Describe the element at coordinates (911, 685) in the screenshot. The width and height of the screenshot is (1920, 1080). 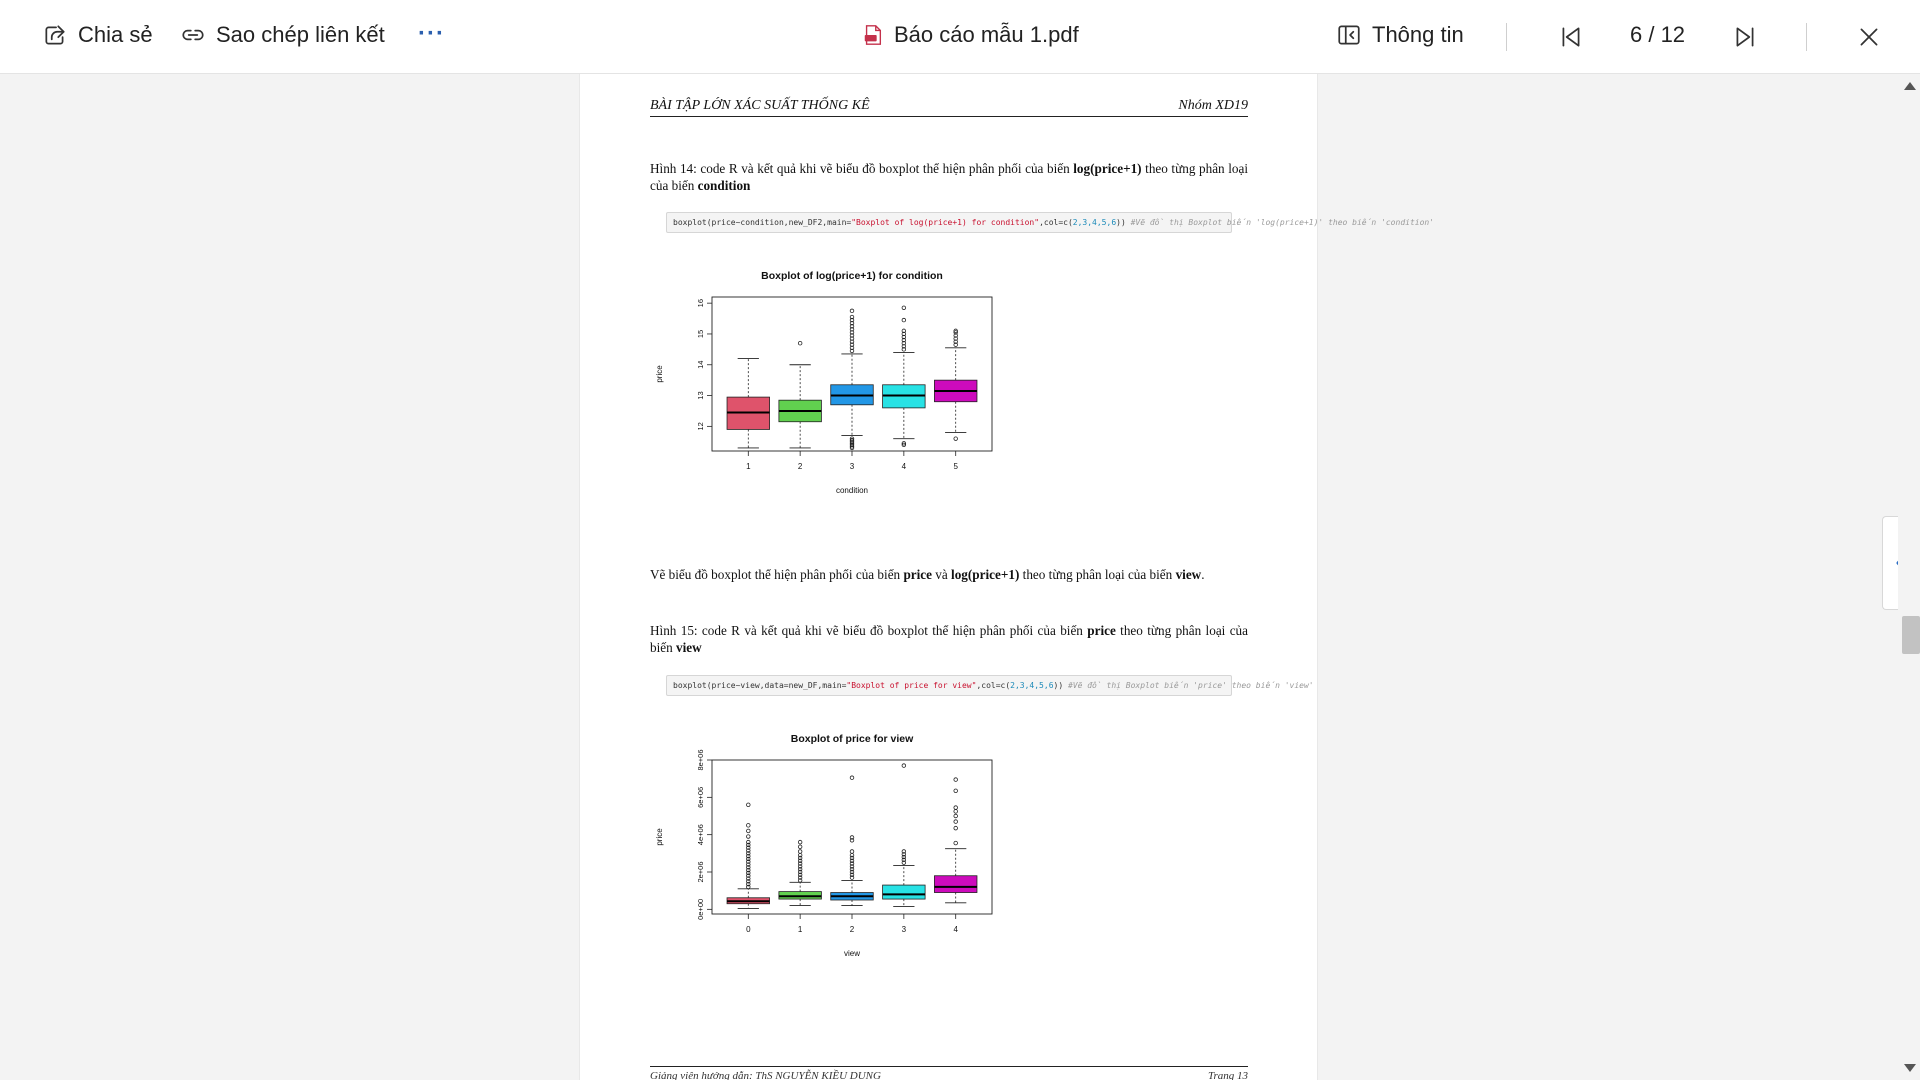
I see `code-string: "Boxplot of price for view"` at that location.